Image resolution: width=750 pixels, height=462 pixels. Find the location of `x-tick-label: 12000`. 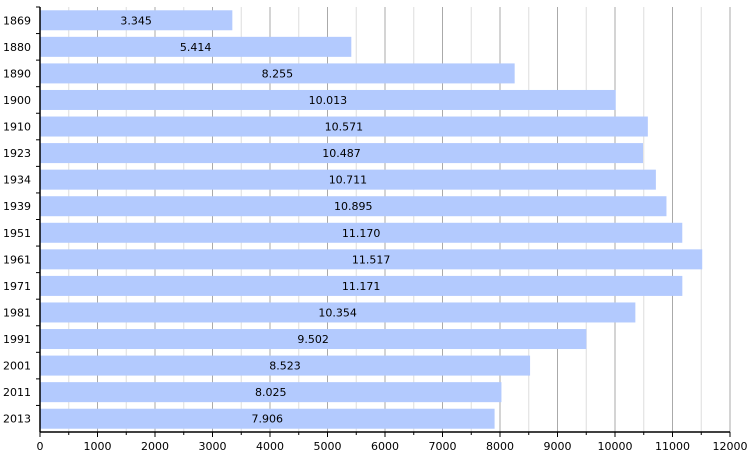

x-tick-label: 12000 is located at coordinates (730, 446).